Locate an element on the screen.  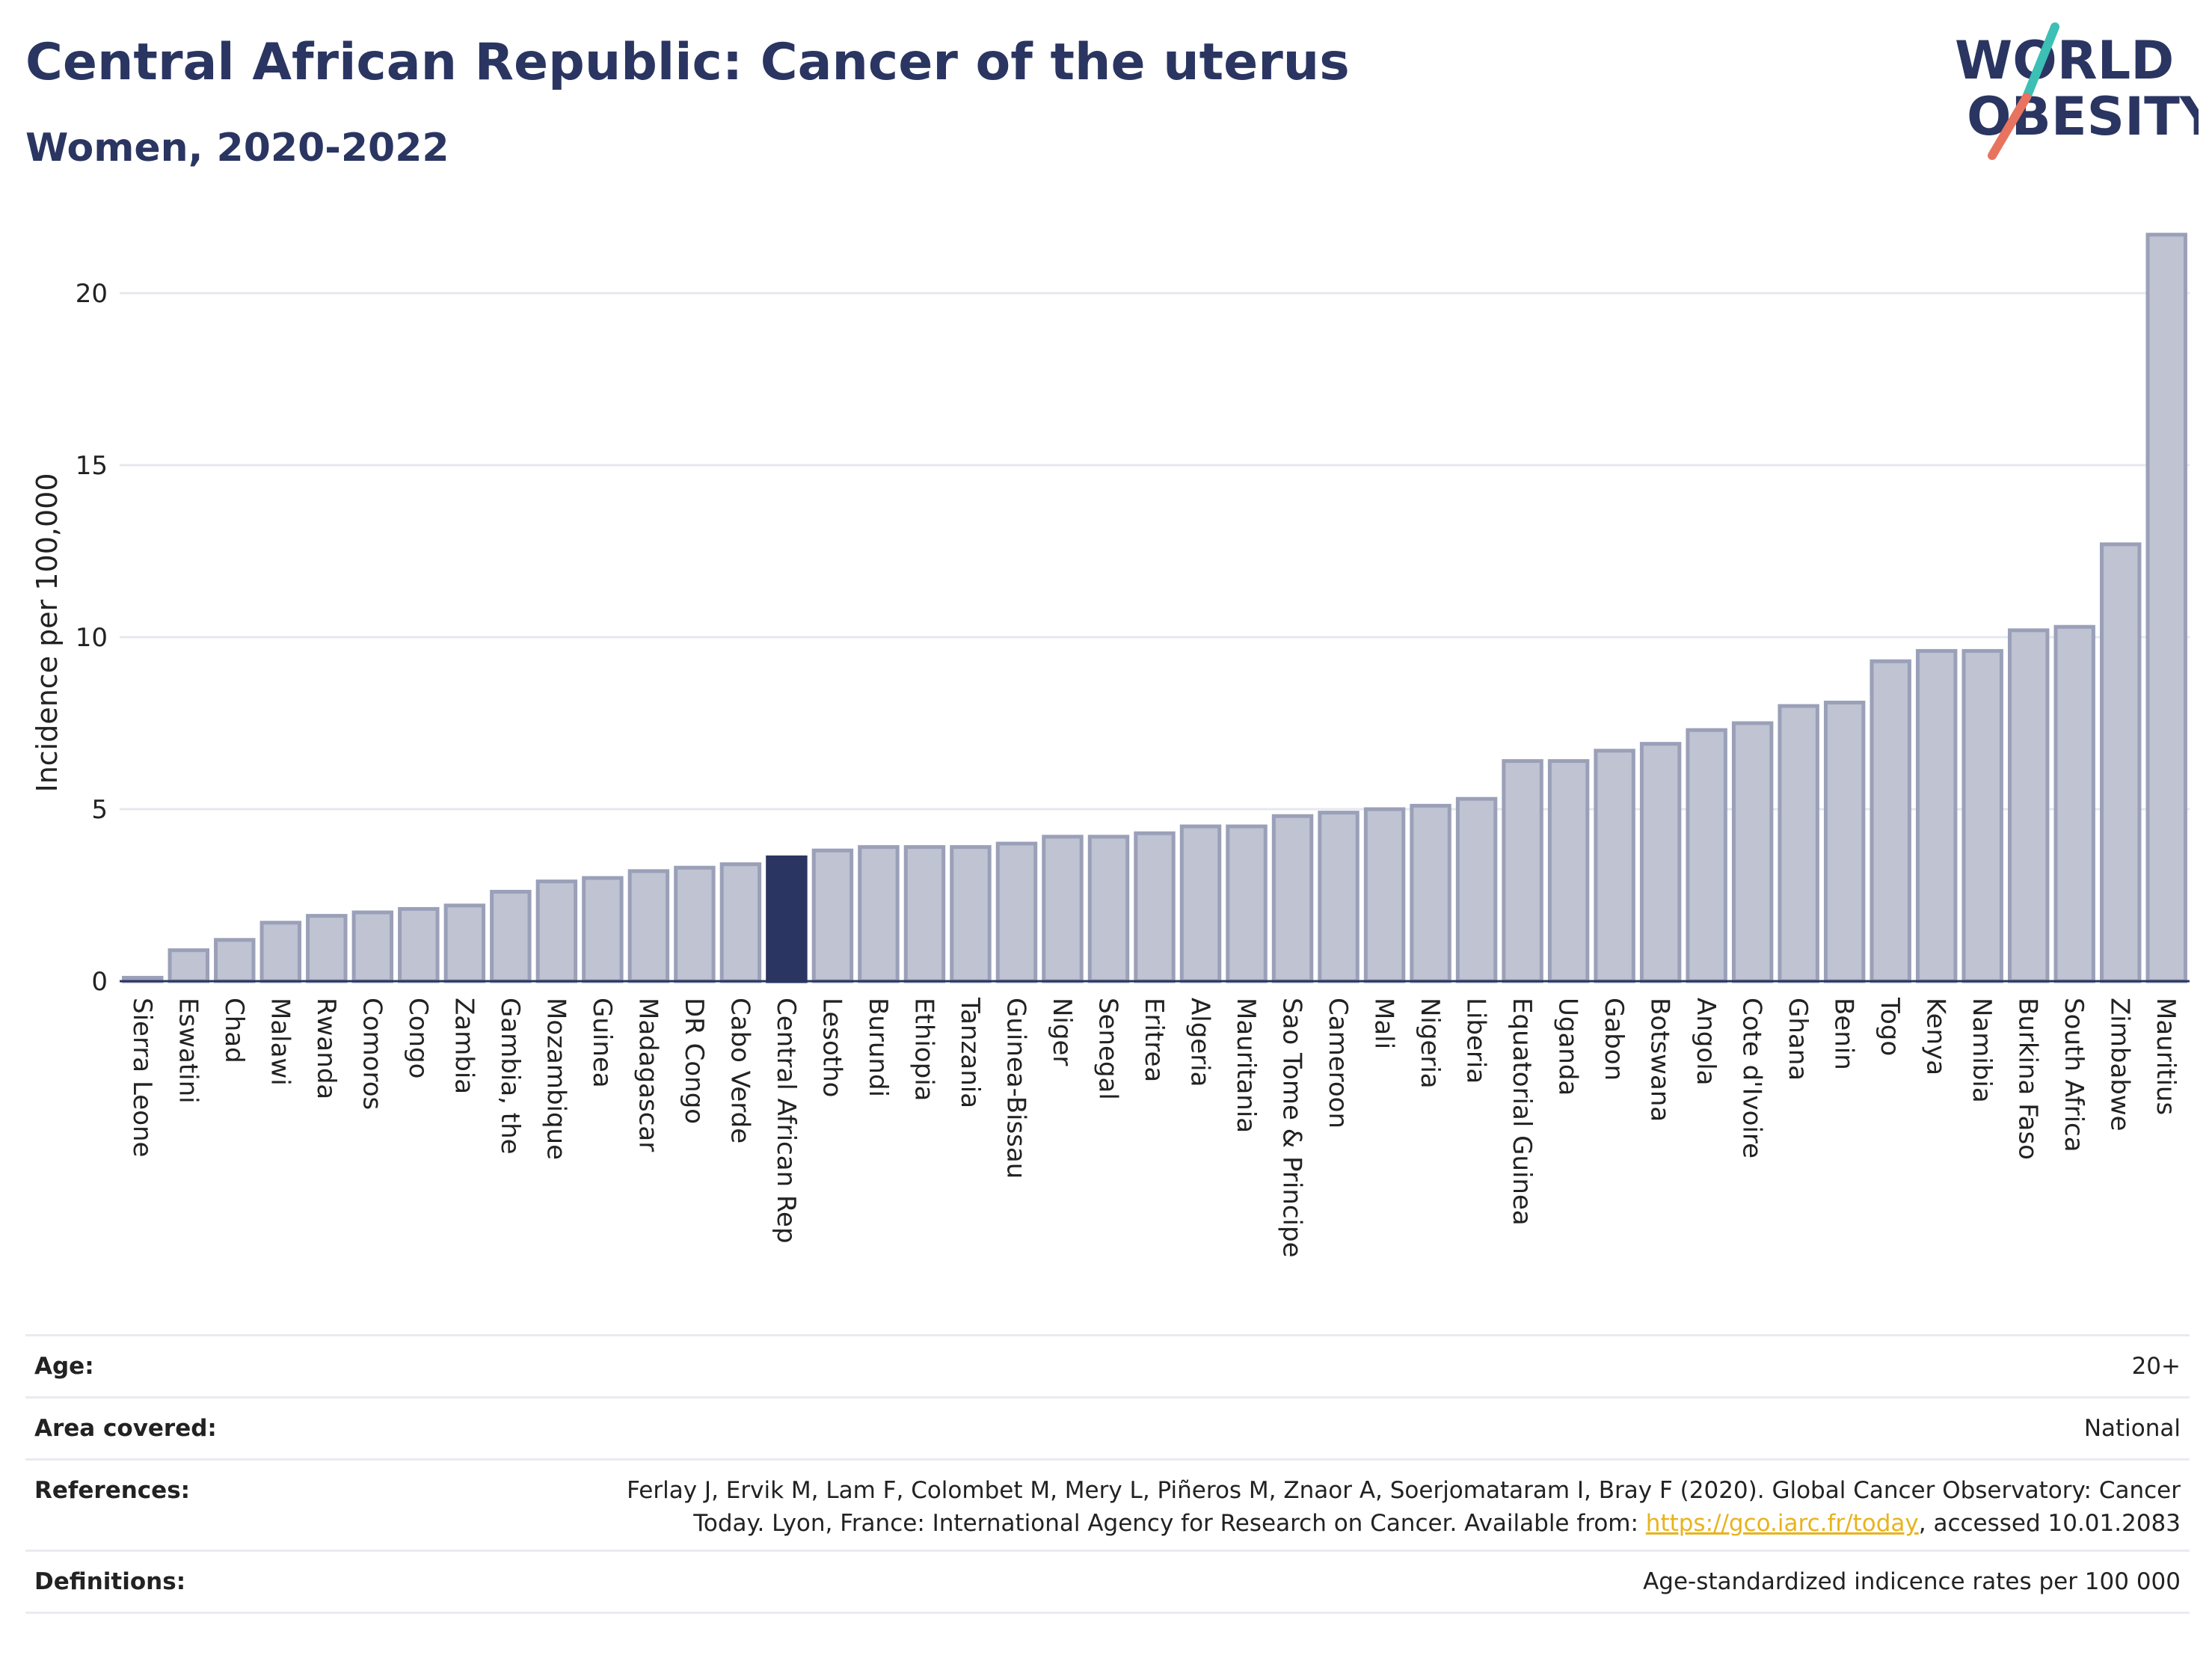
y-tick-label: 20 is located at coordinates (92, 294).